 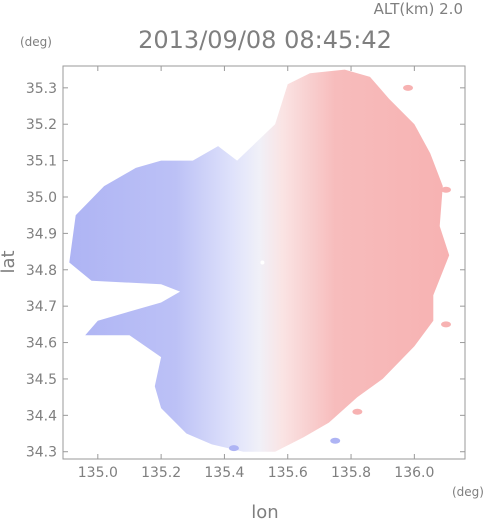 What do you see at coordinates (288, 473) in the screenshot?
I see `x-tick-label: 135.6` at bounding box center [288, 473].